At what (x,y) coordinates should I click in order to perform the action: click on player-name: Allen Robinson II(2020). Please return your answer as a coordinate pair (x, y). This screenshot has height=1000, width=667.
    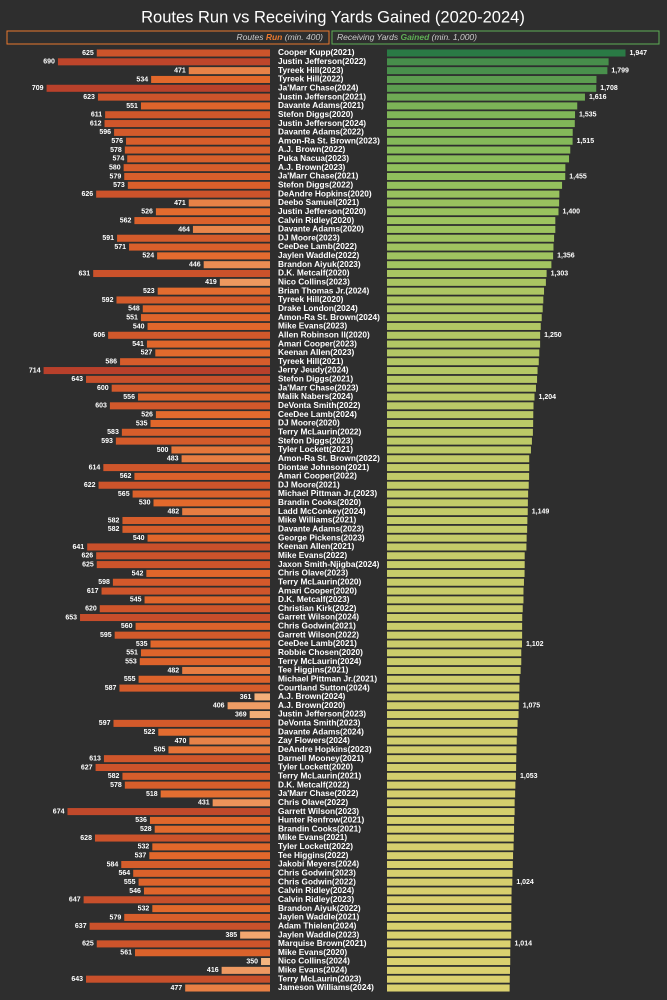
    Looking at the image, I should click on (324, 334).